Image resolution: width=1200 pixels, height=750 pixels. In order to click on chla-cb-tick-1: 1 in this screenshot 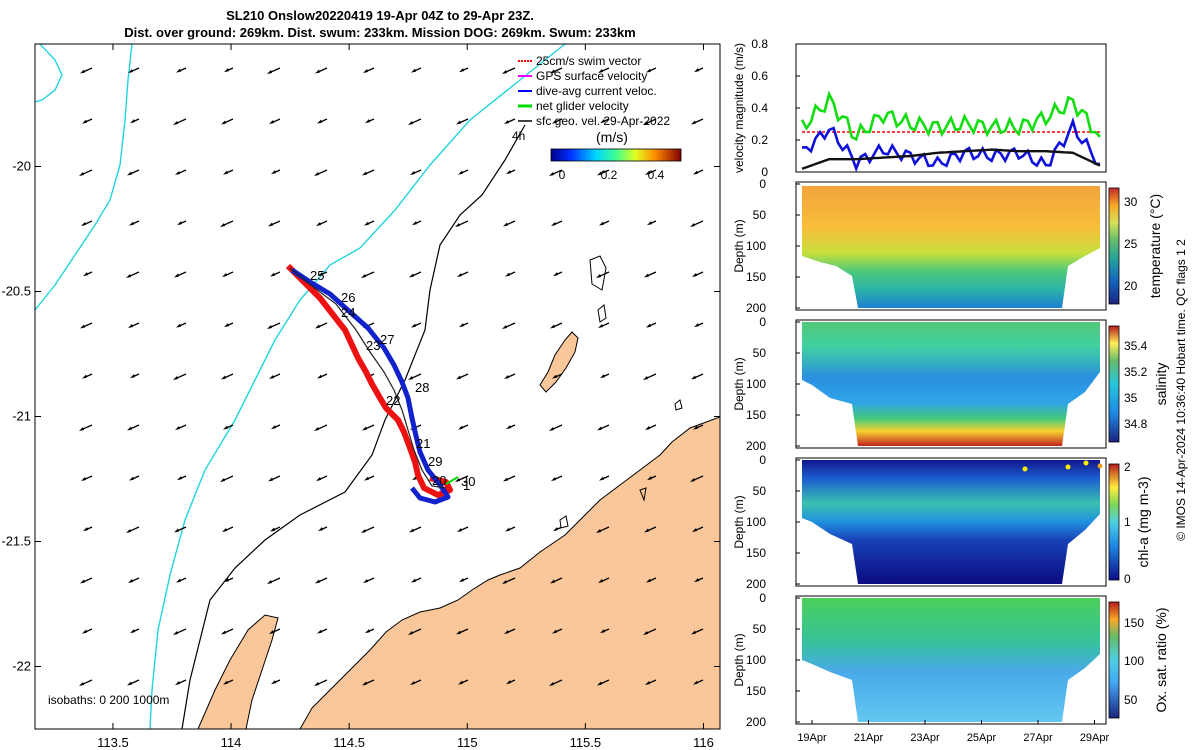, I will do `click(1127, 522)`.